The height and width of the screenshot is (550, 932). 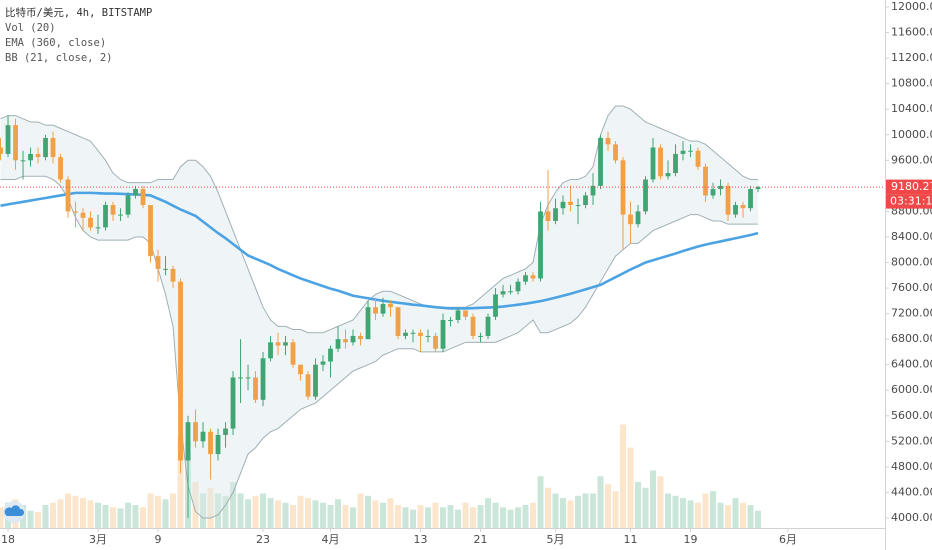 What do you see at coordinates (58, 58) in the screenshot?
I see `legend-bb: BB (21, close, 2)` at bounding box center [58, 58].